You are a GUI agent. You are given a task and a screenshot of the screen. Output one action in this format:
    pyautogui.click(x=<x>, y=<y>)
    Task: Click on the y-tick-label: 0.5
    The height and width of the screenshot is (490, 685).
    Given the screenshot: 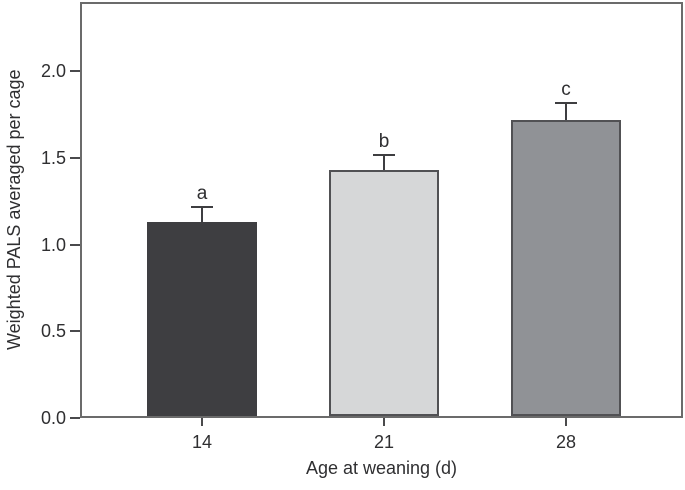 What is the action you would take?
    pyautogui.click(x=53, y=331)
    